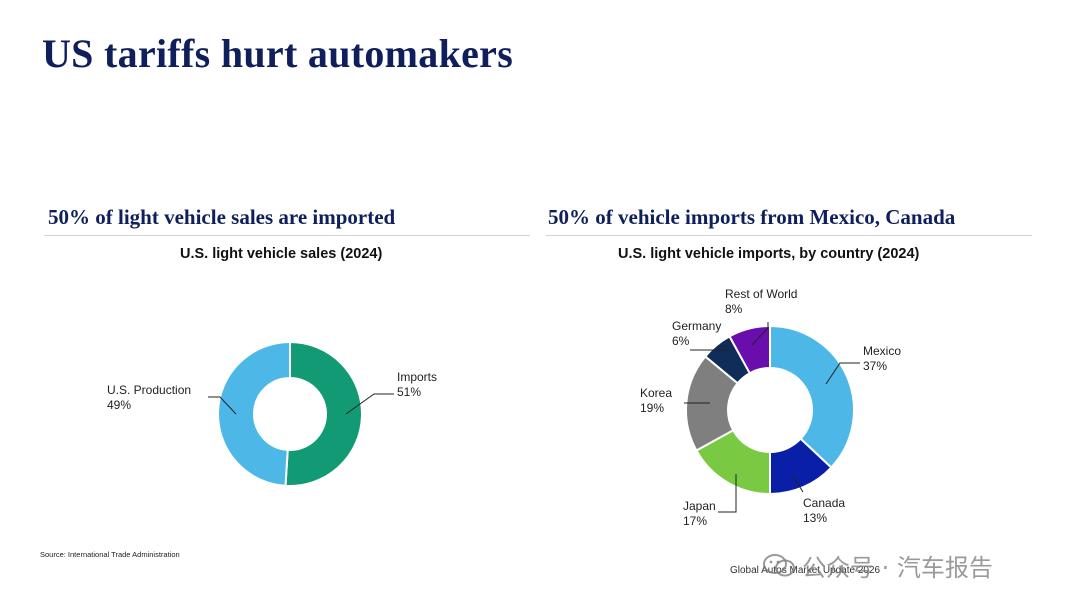 This screenshot has height=608, width=1080. Describe the element at coordinates (222, 217) in the screenshot. I see `left-panel-heading: 50% of light vehicle sales are imported` at that location.